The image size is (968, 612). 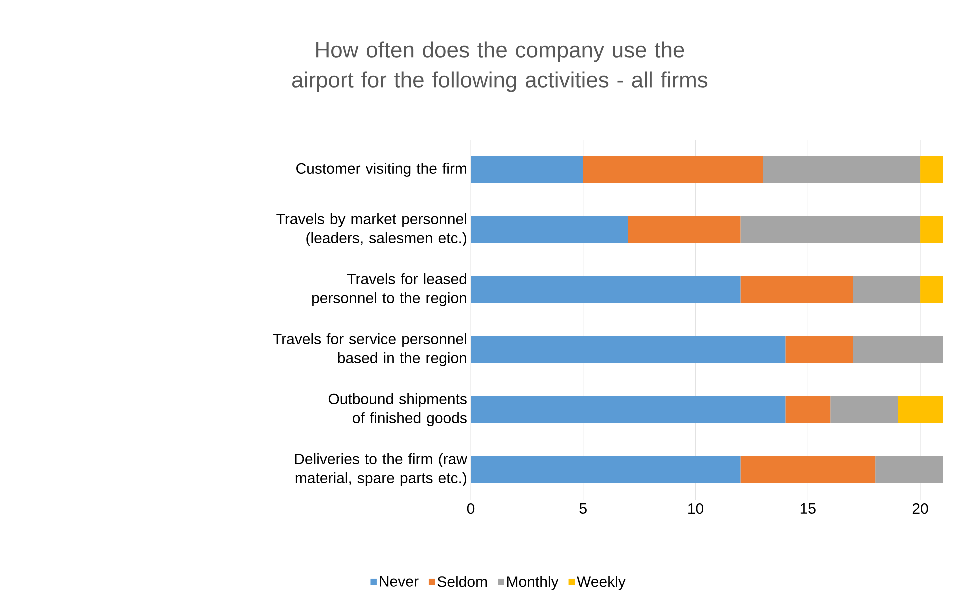 What do you see at coordinates (808, 509) in the screenshot?
I see `x-tick-label: 15` at bounding box center [808, 509].